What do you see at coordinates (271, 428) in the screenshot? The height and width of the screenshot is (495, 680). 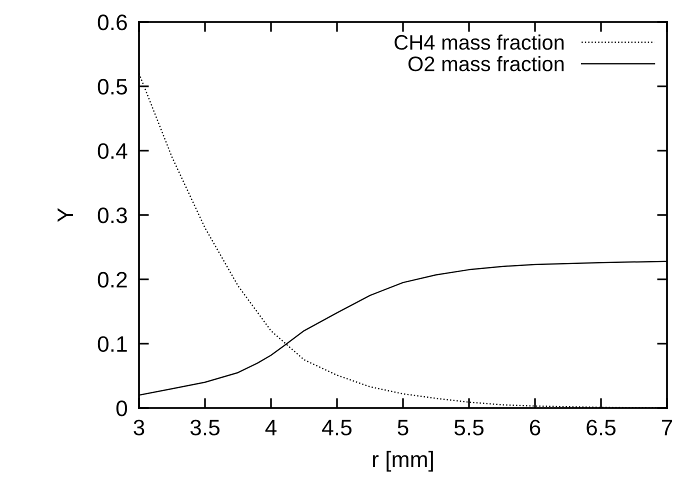 I see `x-tick-label: 4` at bounding box center [271, 428].